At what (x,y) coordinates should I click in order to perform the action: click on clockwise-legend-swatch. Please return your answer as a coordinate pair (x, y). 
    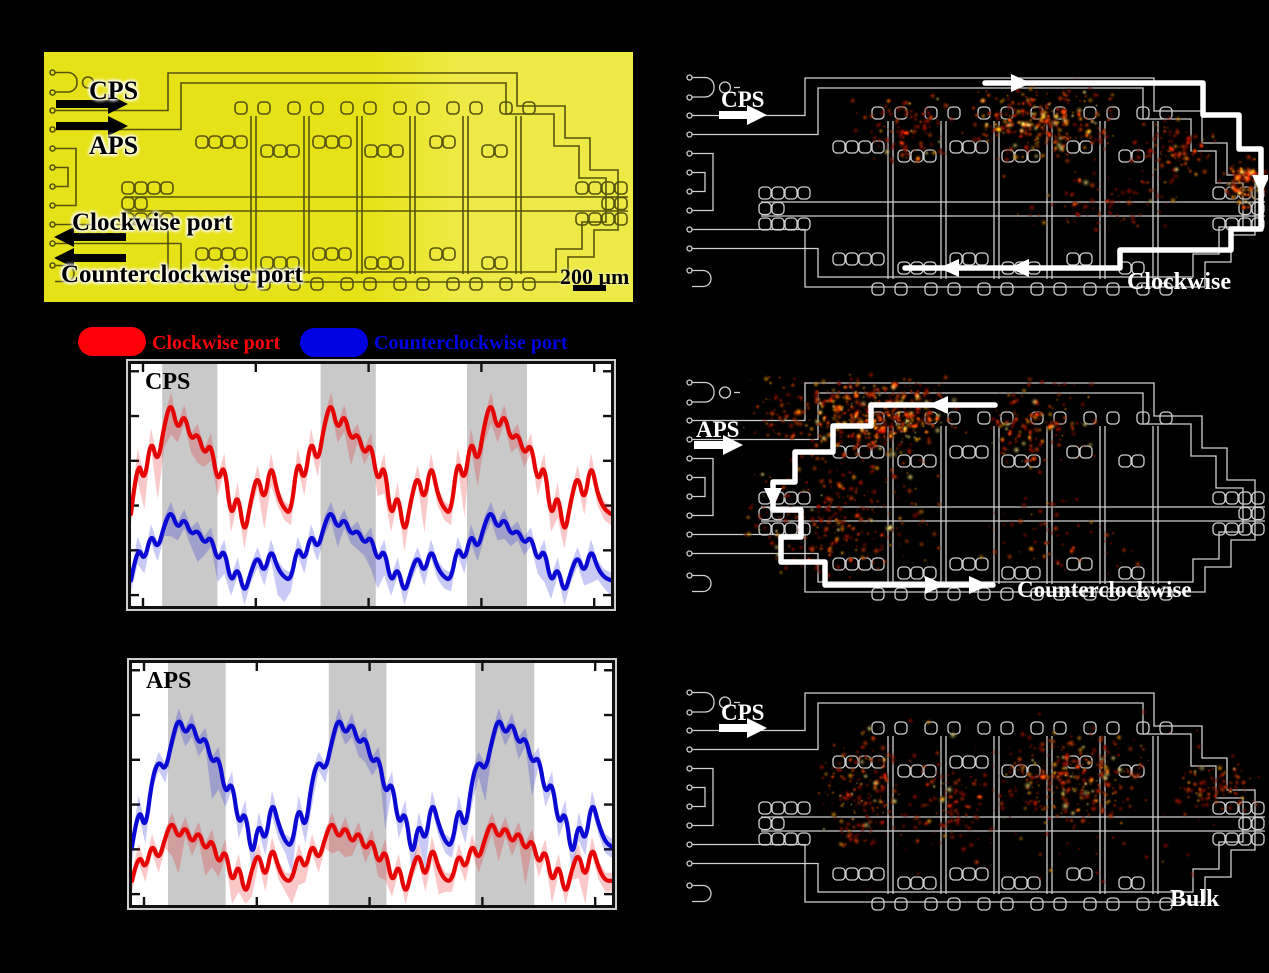
    Looking at the image, I should click on (112, 341).